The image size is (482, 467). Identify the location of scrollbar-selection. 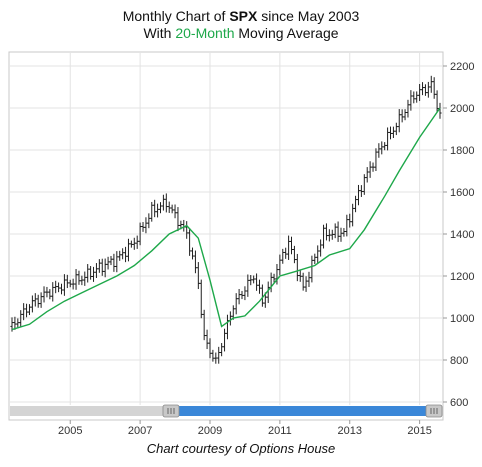
(303, 411).